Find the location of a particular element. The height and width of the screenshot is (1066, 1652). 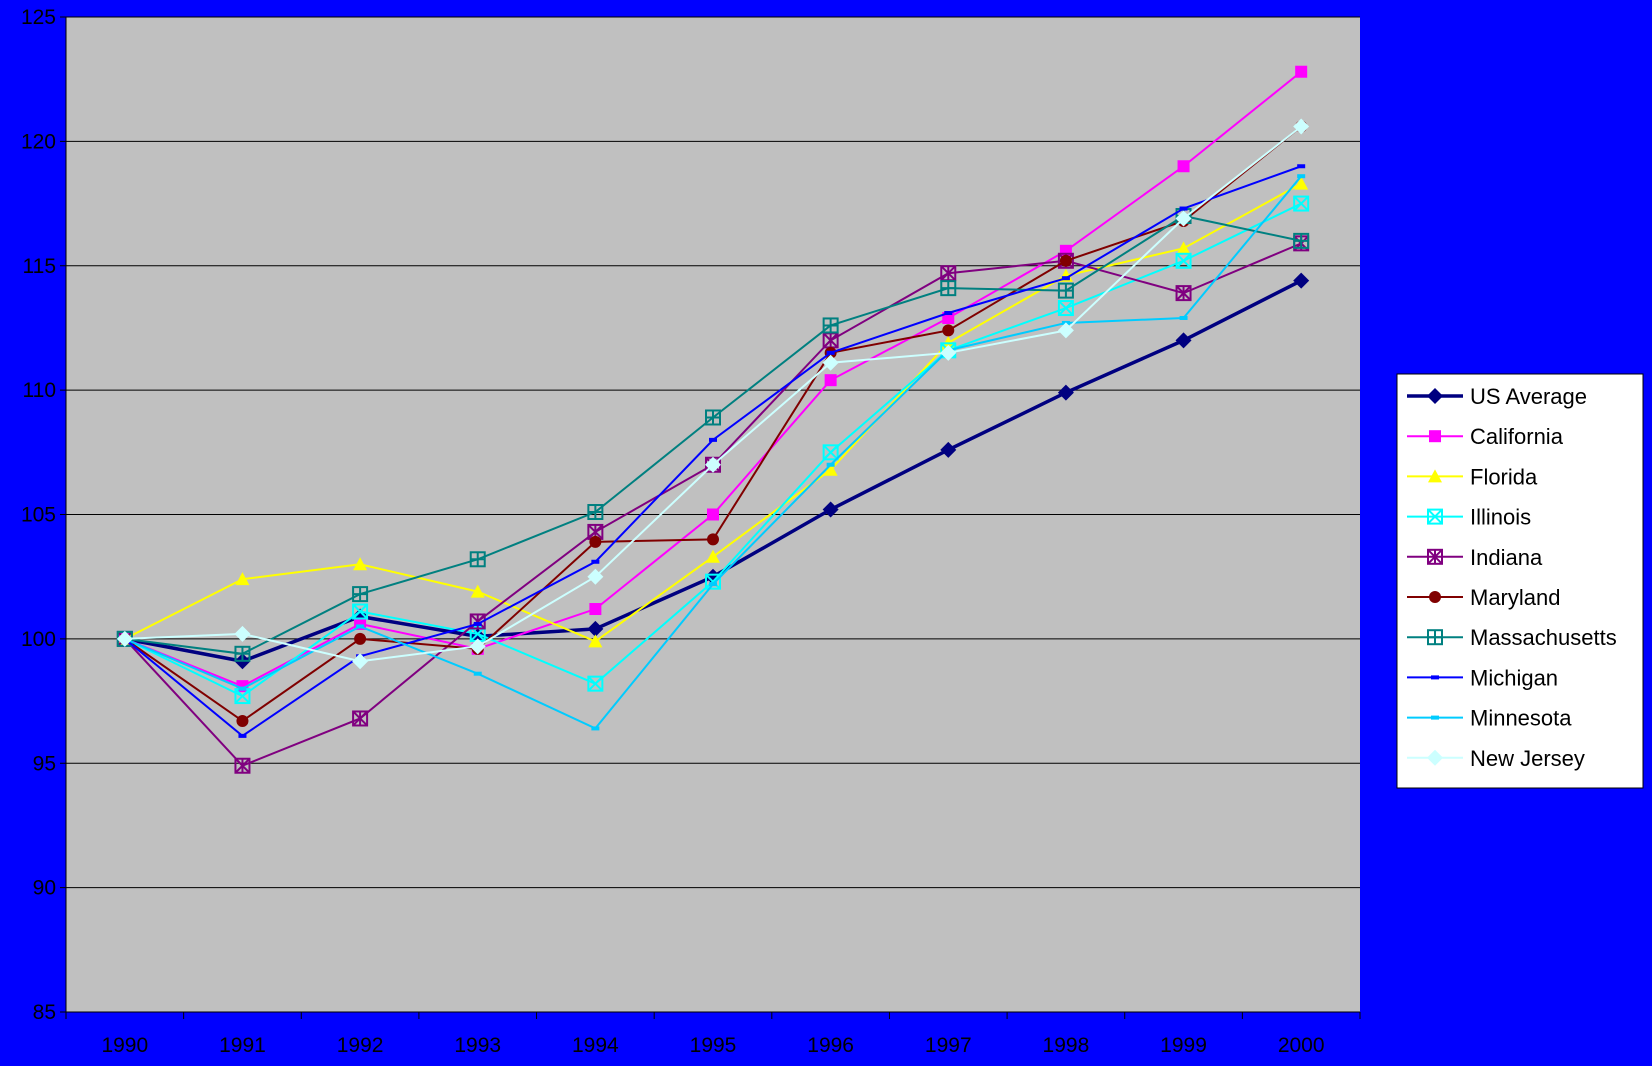

data-point-illinois-1994 is located at coordinates (595, 683).